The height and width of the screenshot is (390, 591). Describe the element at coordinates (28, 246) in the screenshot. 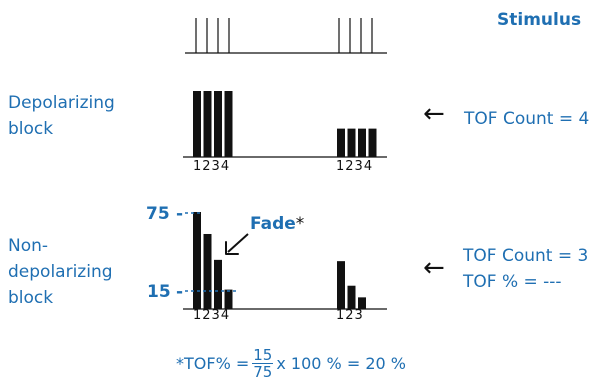

I see `nondepolarizing-label-line1: Non-` at that location.